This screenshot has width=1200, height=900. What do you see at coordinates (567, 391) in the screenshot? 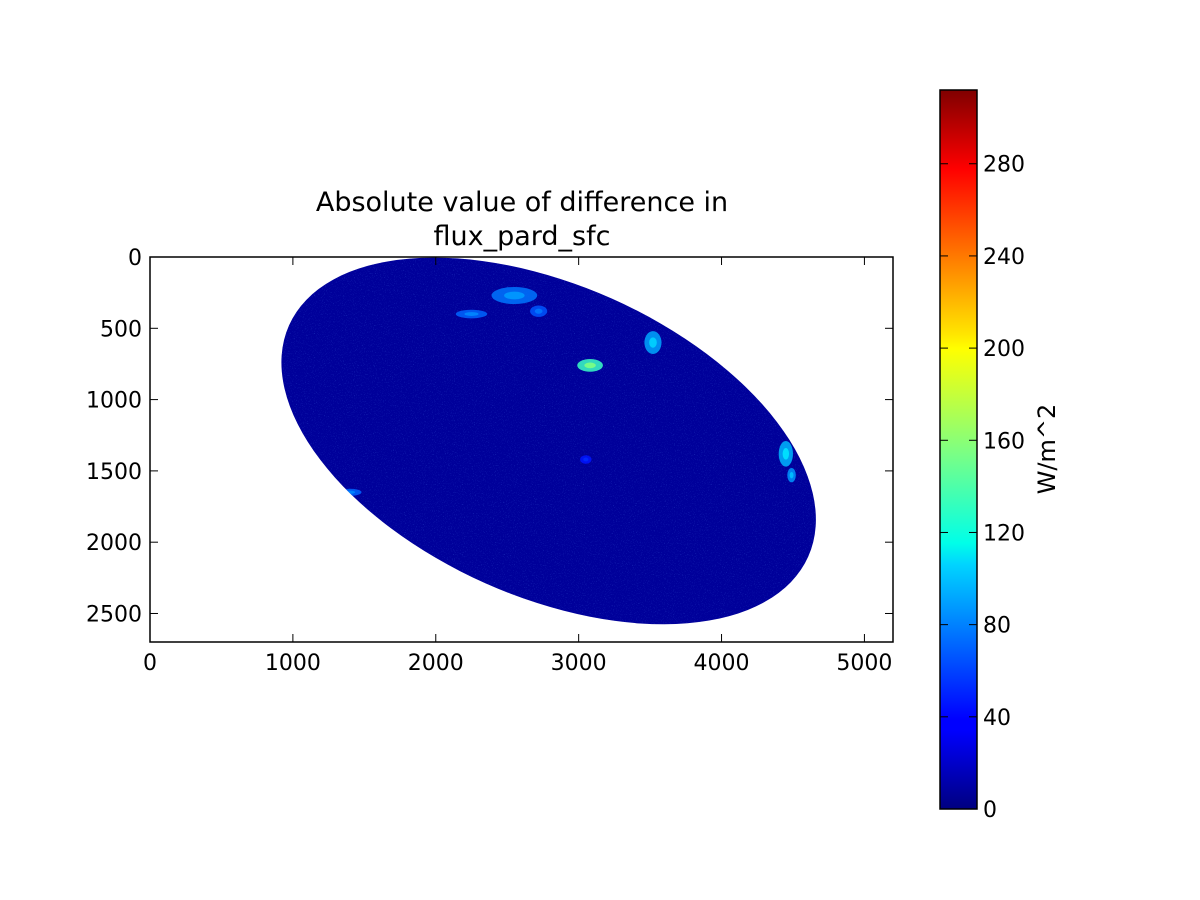
I see `difference-hotspots` at bounding box center [567, 391].